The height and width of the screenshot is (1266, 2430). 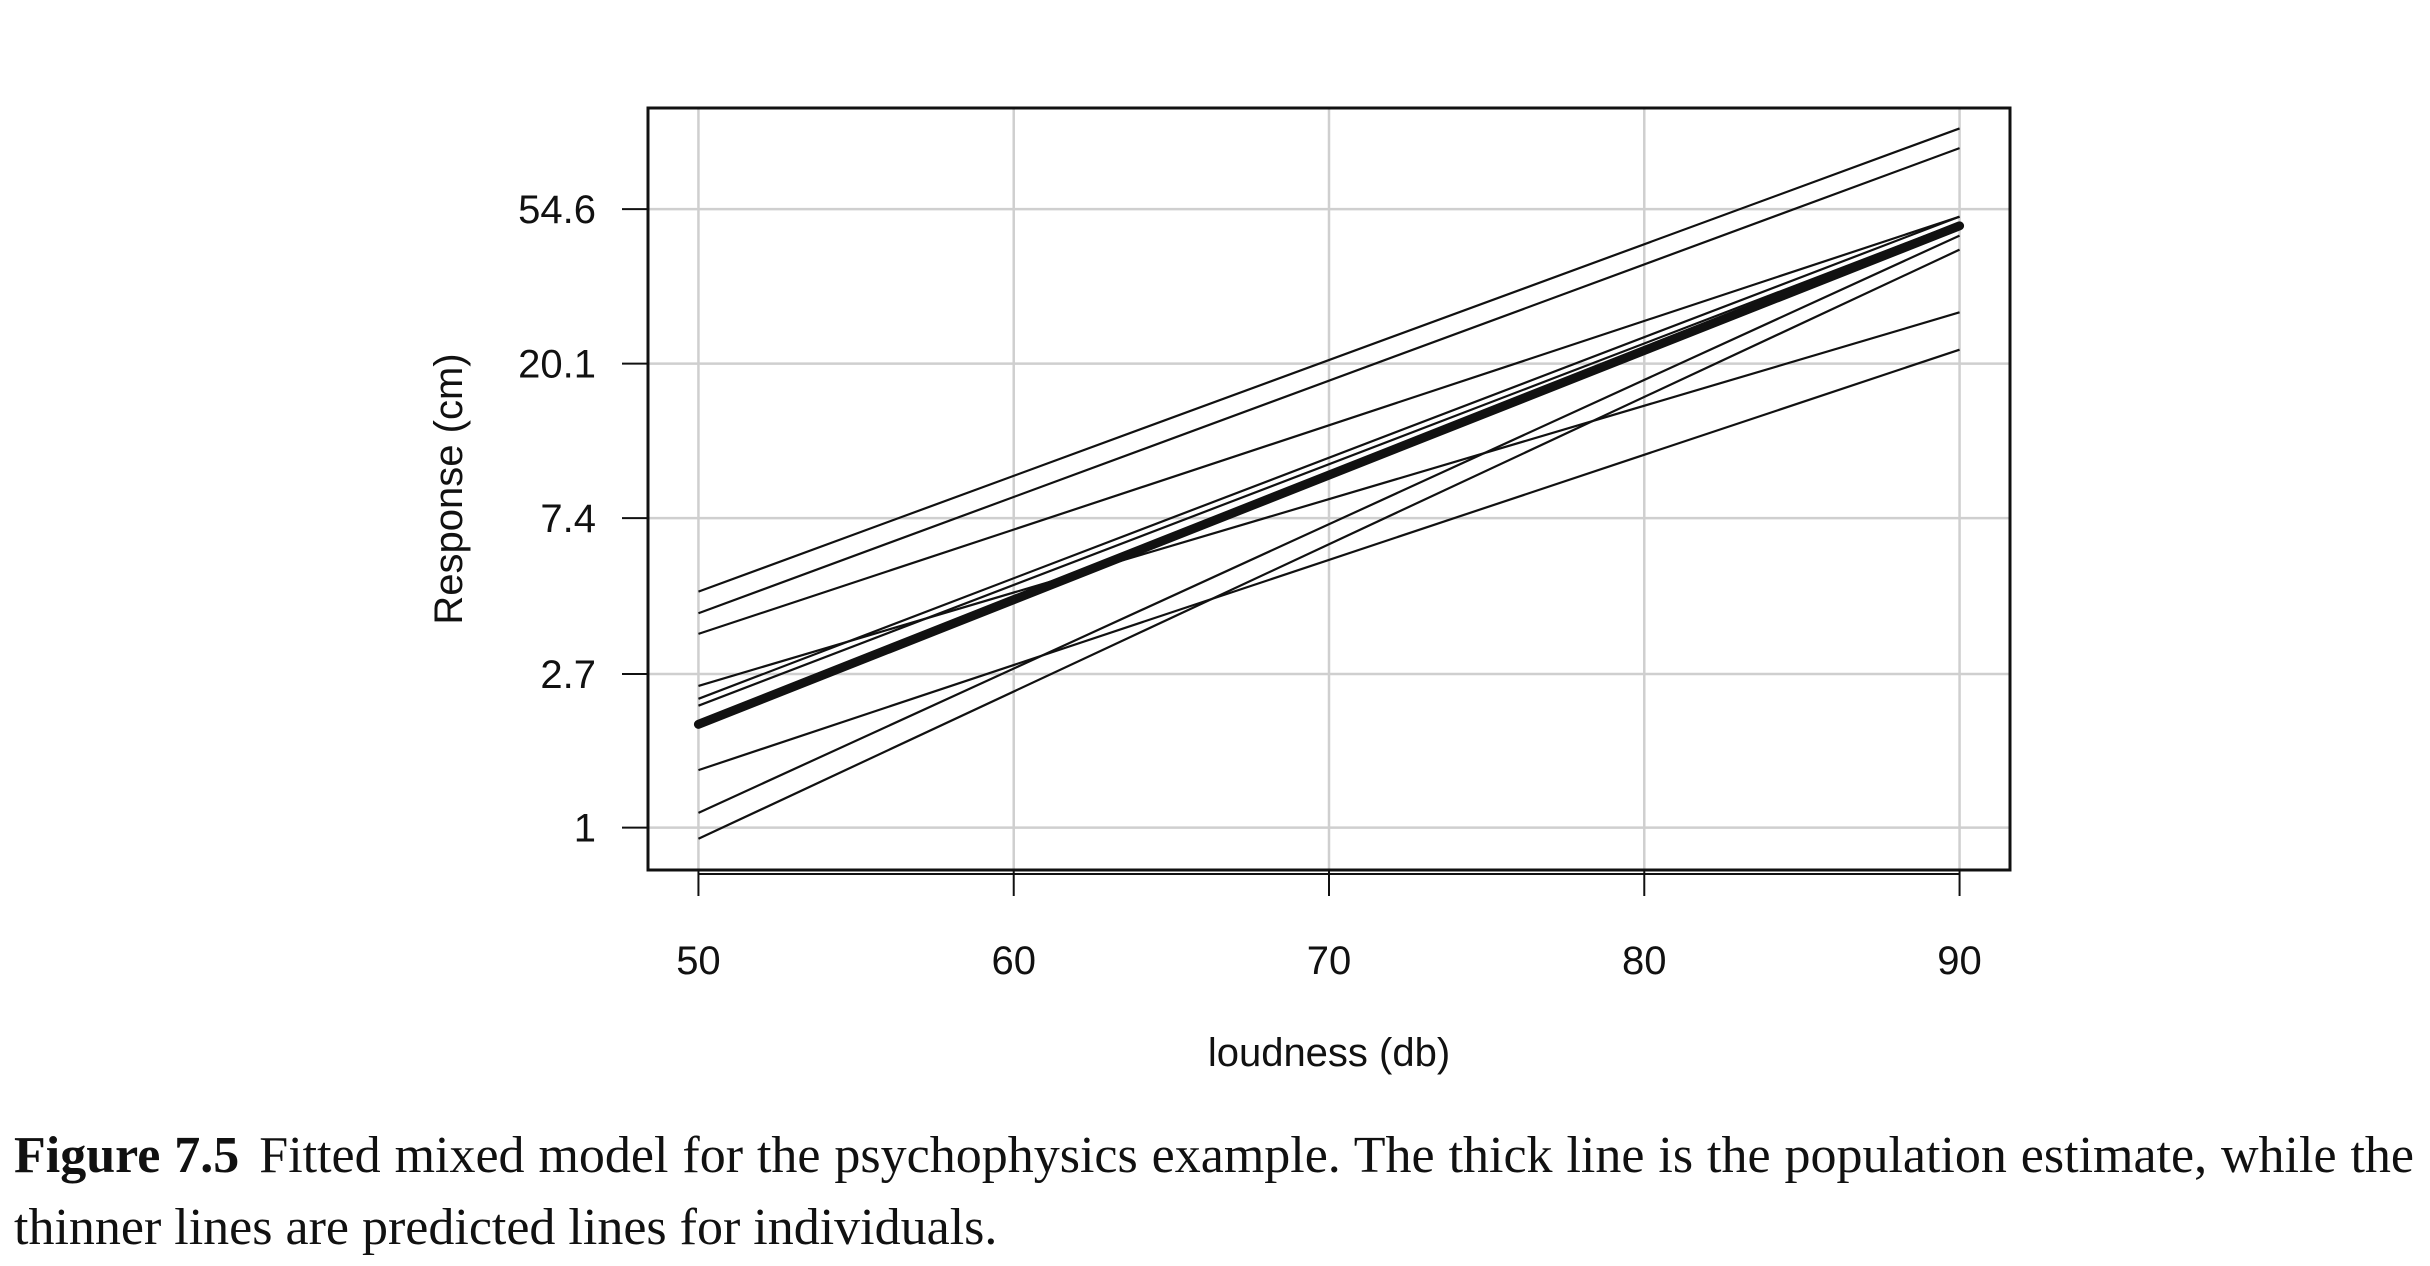 I want to click on y-tick-label: 7.4, so click(x=568, y=519).